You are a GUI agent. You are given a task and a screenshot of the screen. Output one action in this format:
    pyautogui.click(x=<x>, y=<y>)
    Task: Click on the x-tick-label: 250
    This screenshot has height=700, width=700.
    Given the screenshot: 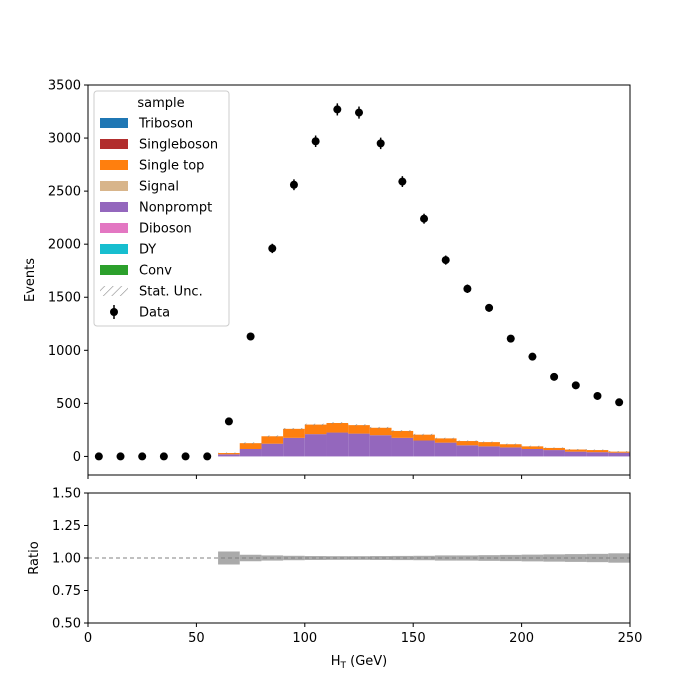 What is the action you would take?
    pyautogui.click(x=630, y=638)
    